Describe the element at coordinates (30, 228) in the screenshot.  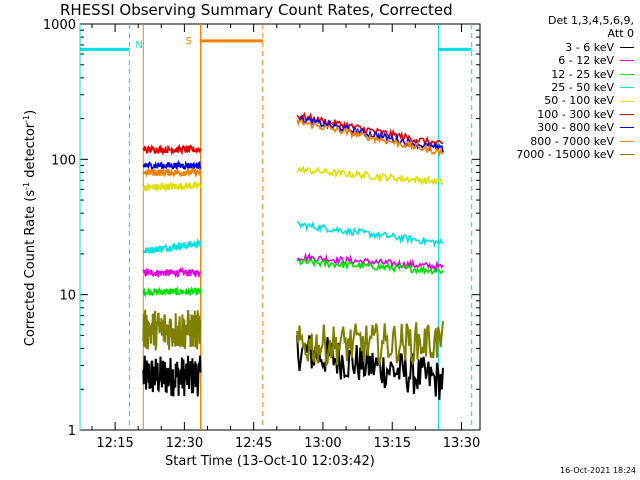
I see `y-axis-label: Corrected Count Rate (s-1 detector-1)` at that location.